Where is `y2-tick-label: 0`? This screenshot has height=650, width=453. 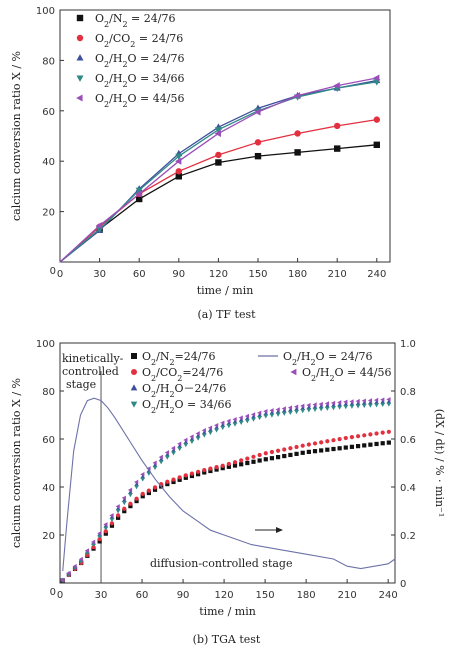
y2-tick-label: 0 is located at coordinates (403, 584).